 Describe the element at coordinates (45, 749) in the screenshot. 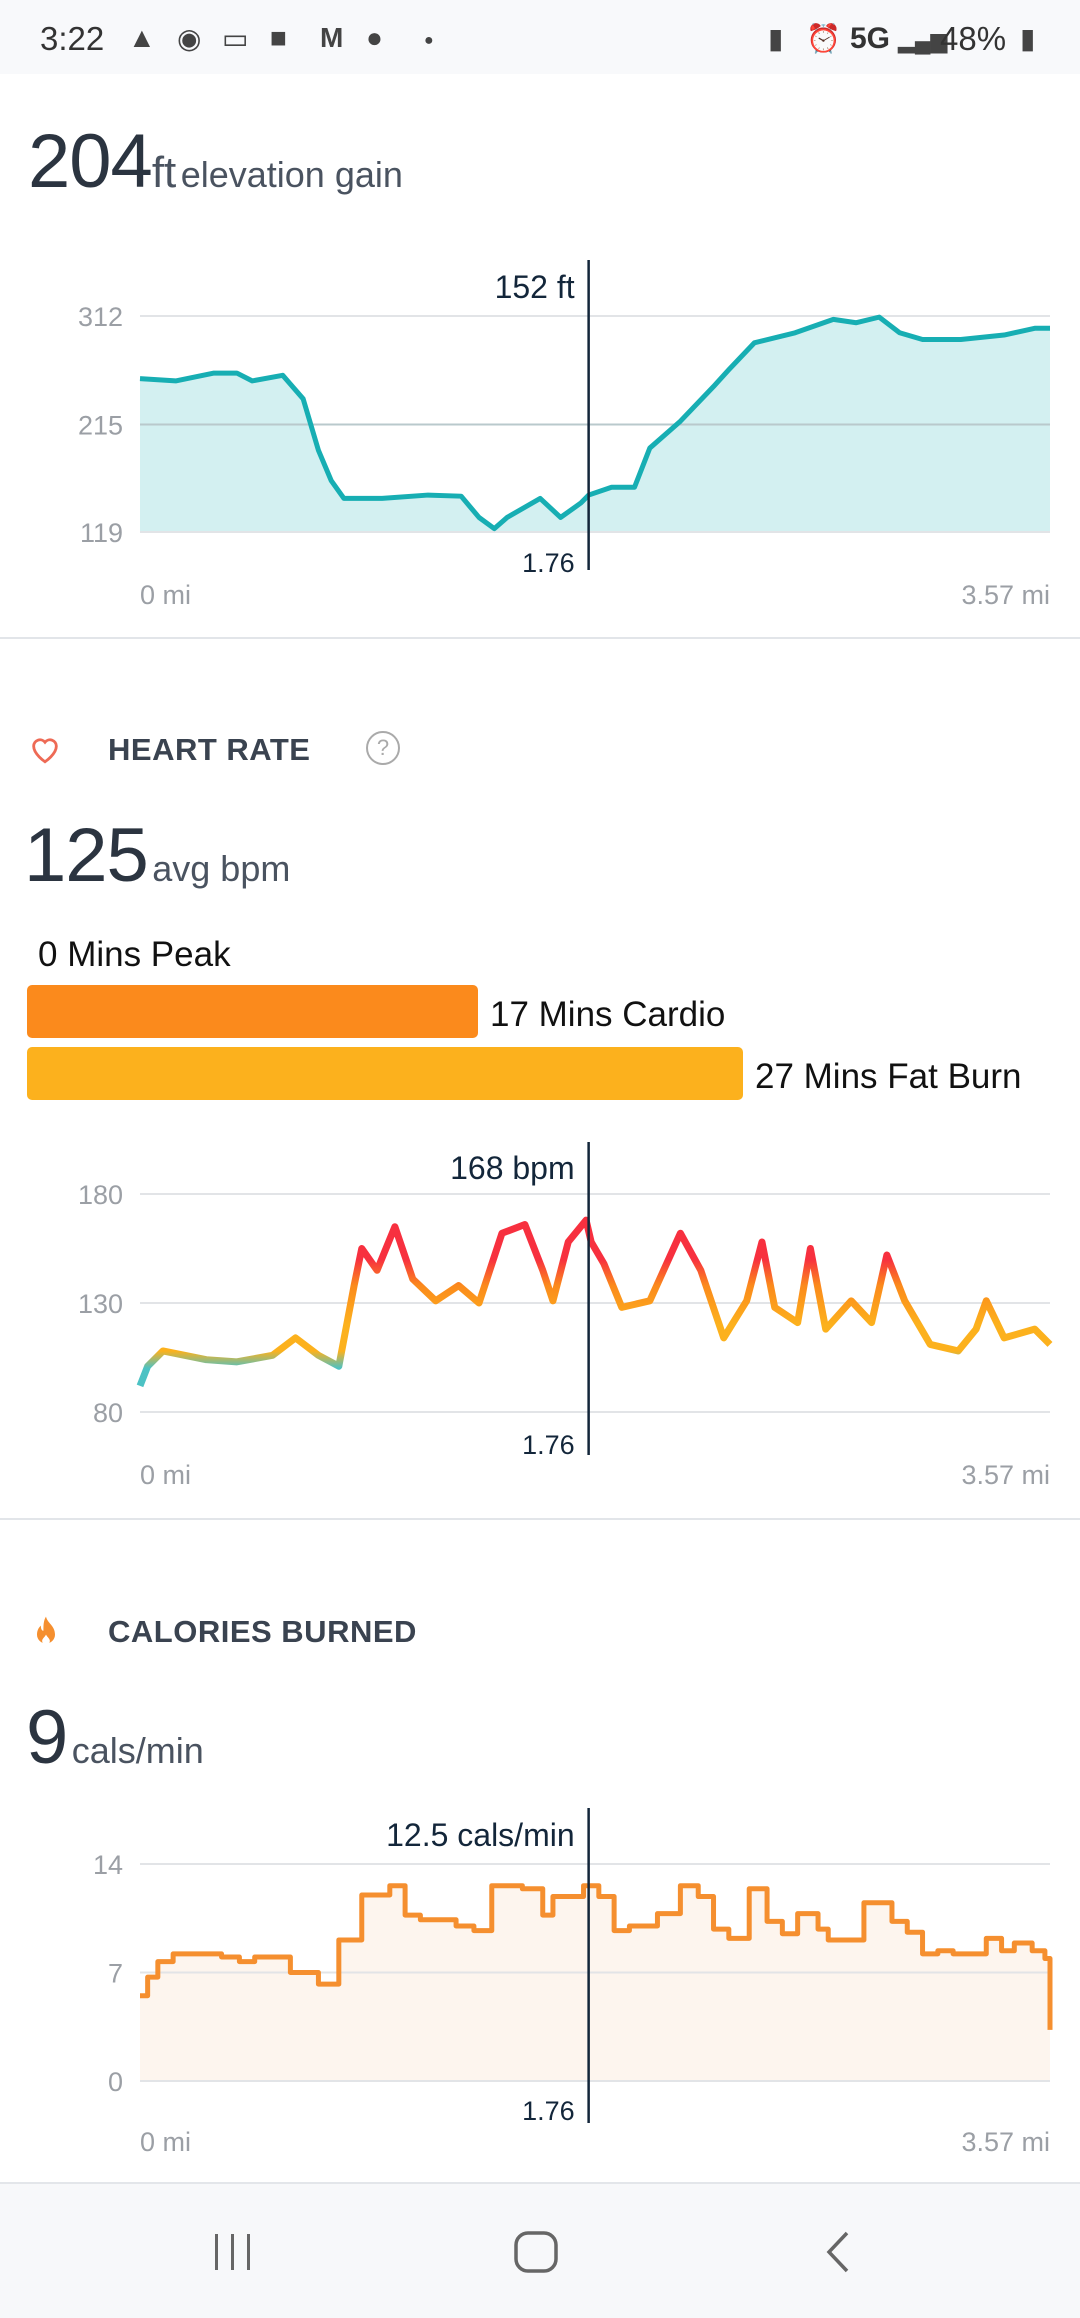

I see `heart-icon` at that location.